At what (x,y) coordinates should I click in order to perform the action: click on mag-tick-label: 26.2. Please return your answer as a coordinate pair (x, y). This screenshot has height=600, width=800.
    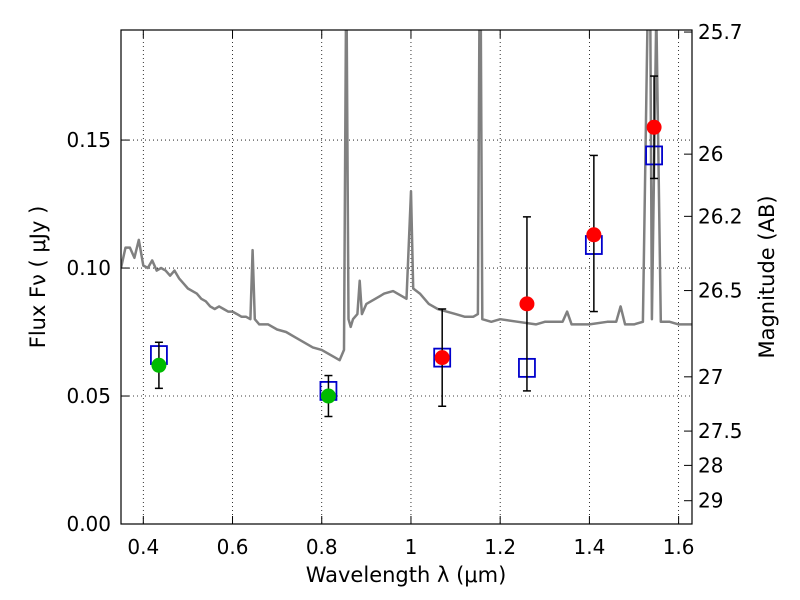
    Looking at the image, I should click on (720, 216).